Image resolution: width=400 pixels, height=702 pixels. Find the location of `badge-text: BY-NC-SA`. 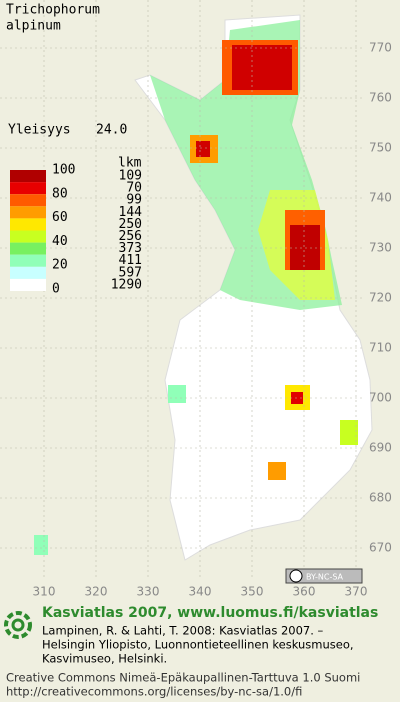

badge-text: BY-NC-SA is located at coordinates (325, 577).